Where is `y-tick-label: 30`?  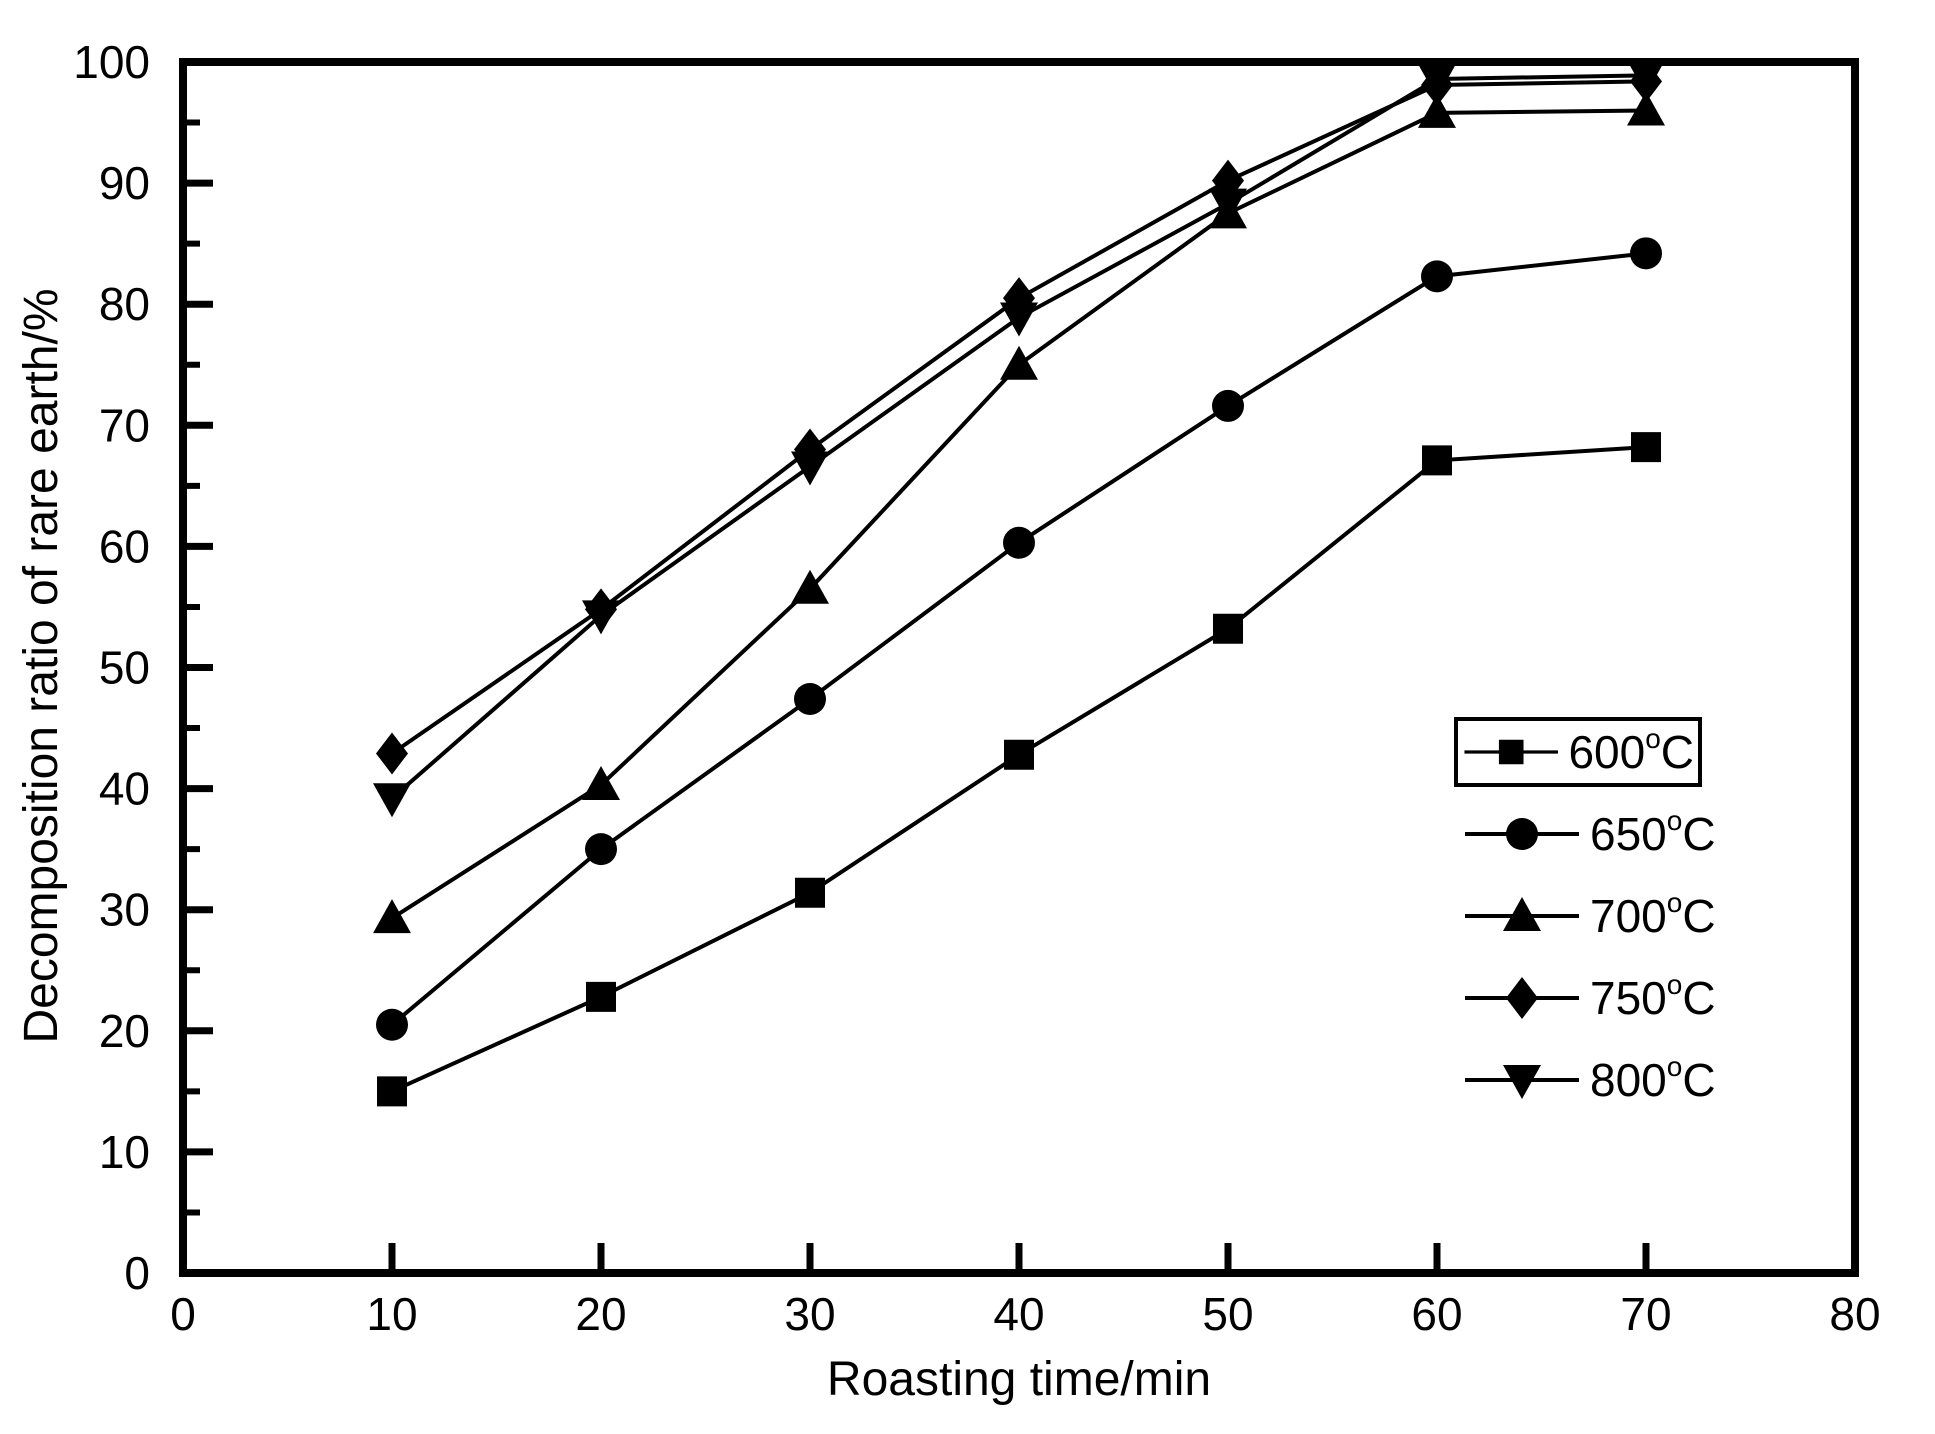
y-tick-label: 30 is located at coordinates (124, 910).